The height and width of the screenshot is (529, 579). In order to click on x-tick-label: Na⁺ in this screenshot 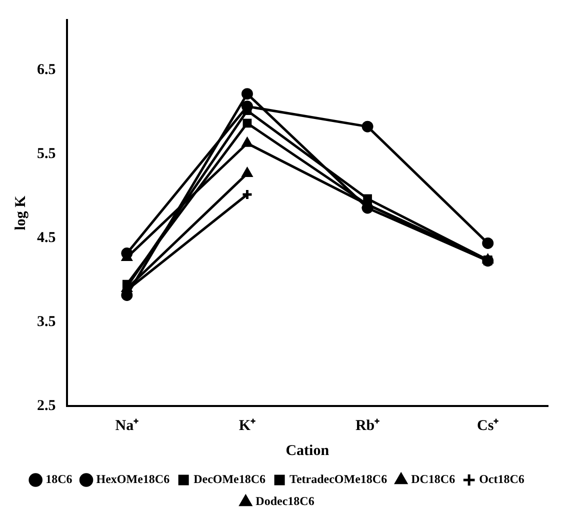, I will do `click(127, 426)`.